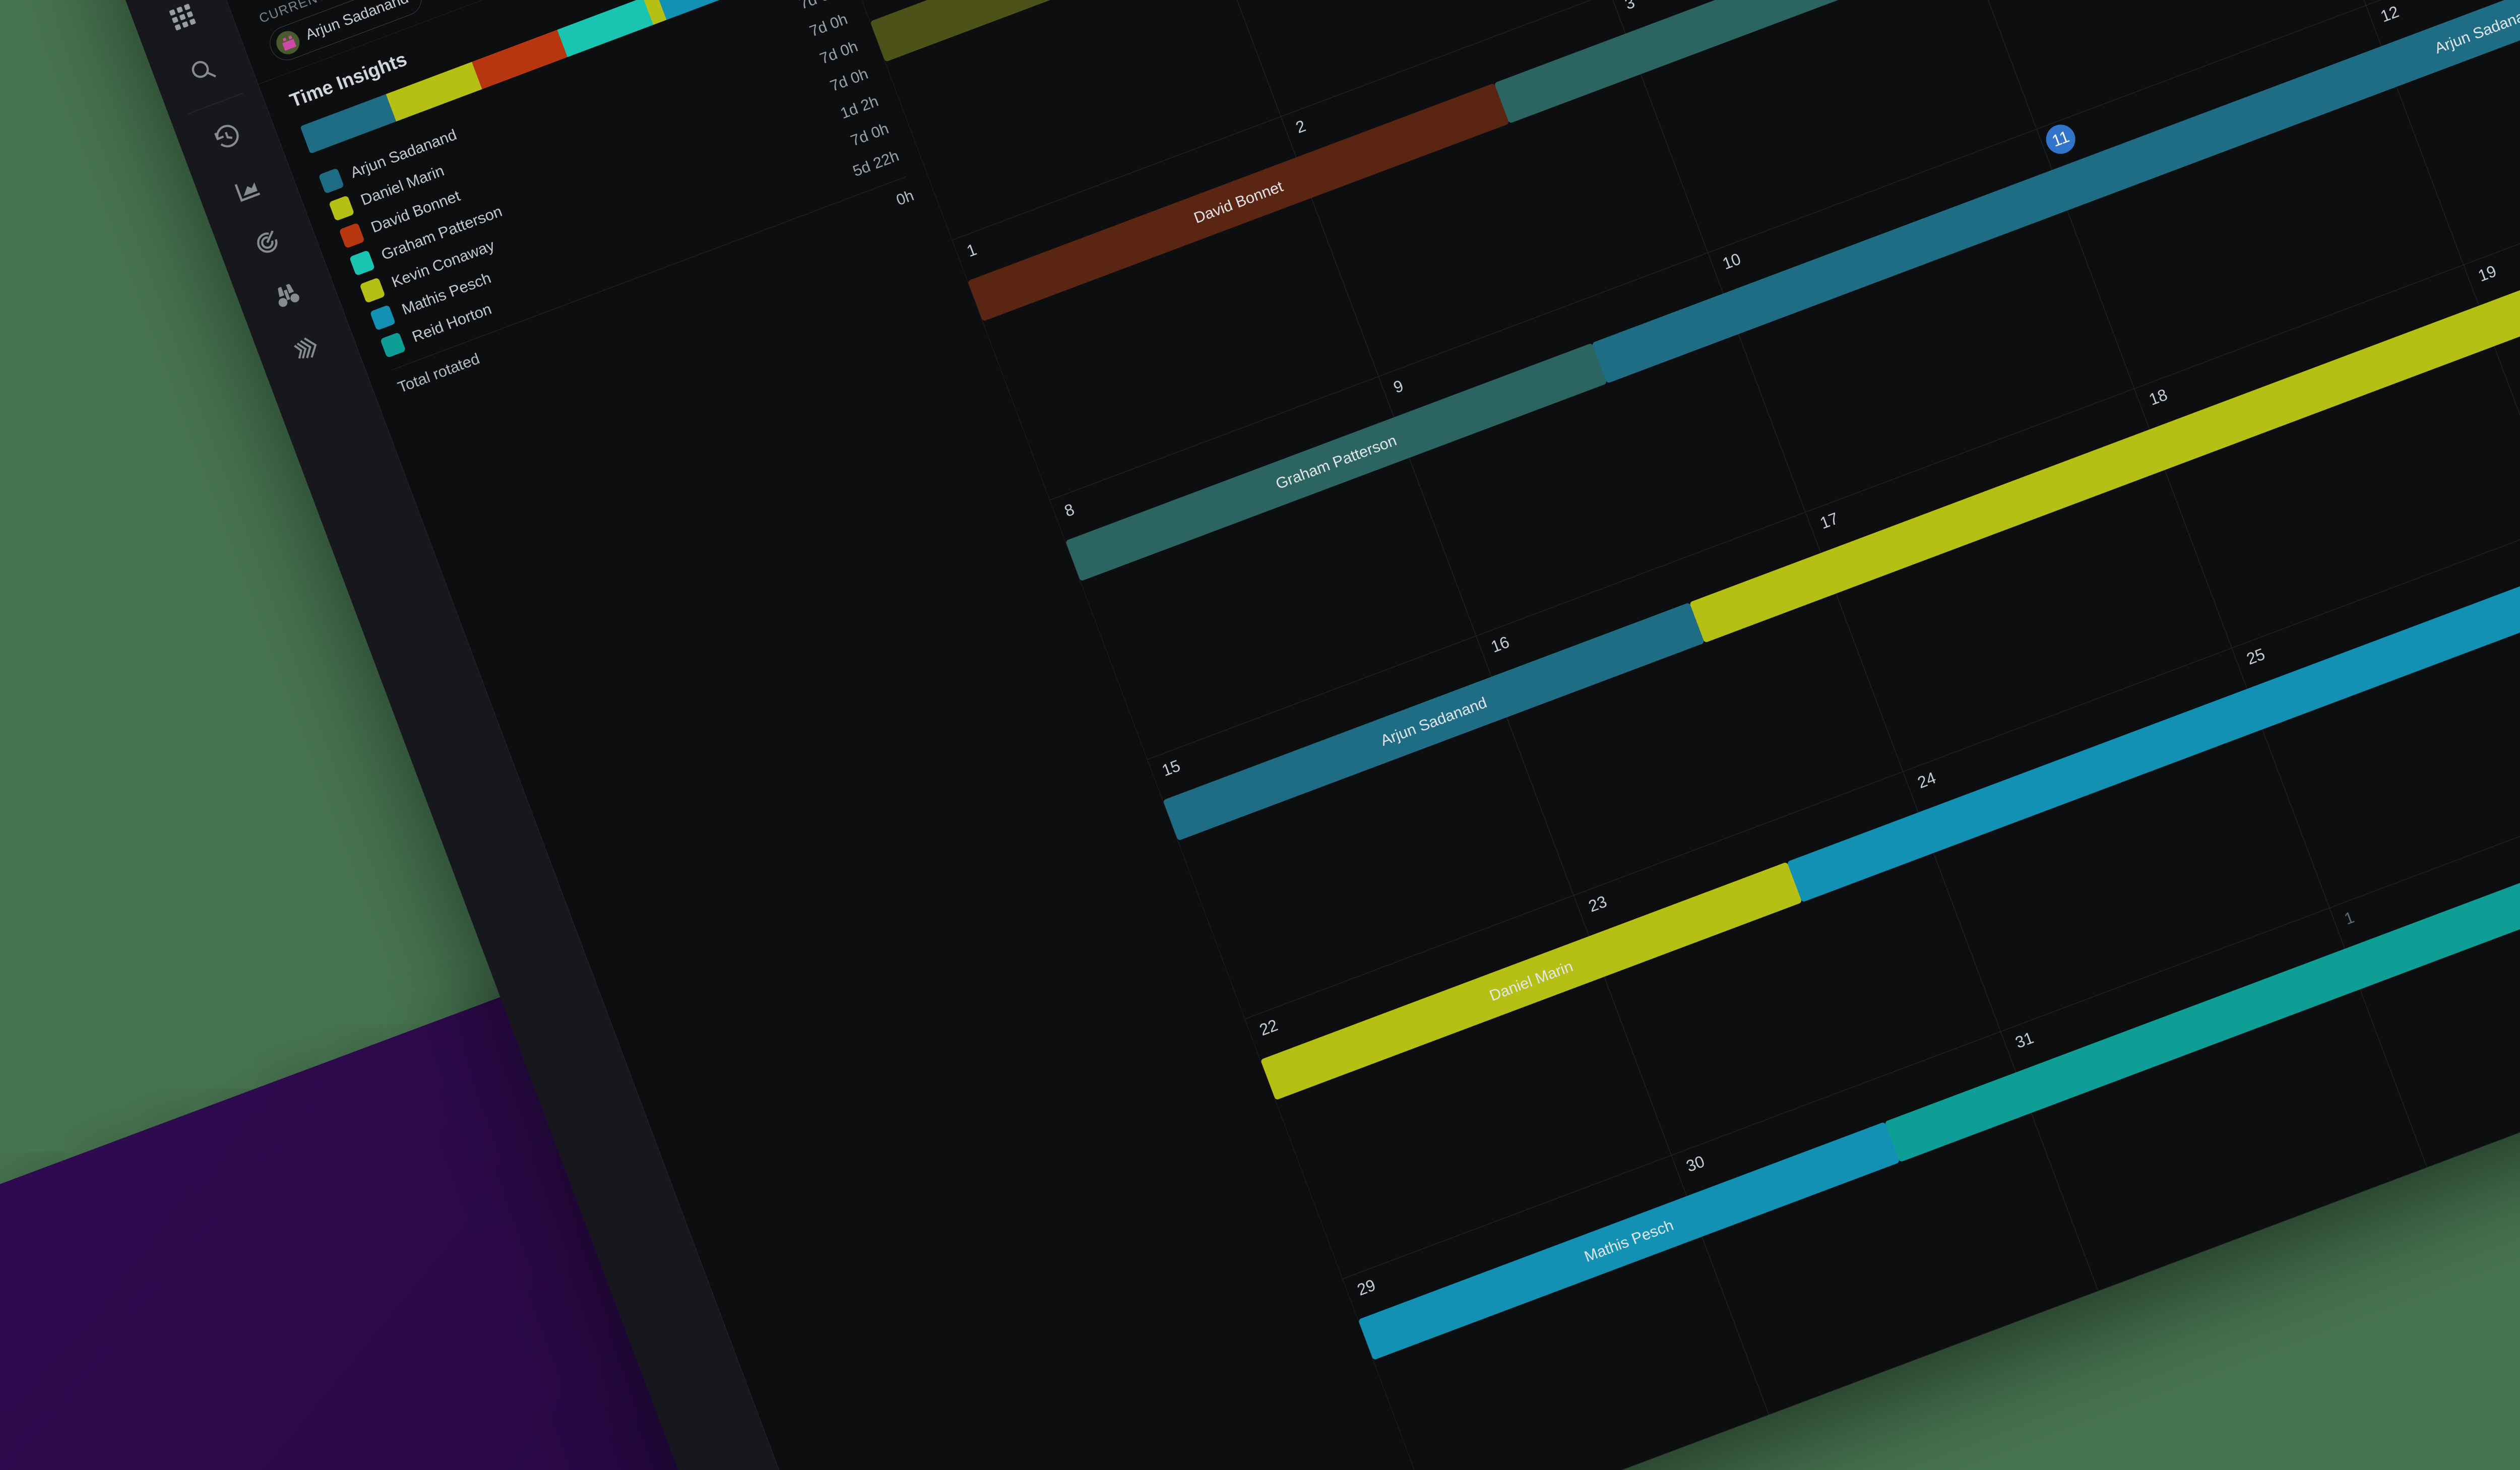  I want to click on calendar-day-number: 22, so click(1269, 1028).